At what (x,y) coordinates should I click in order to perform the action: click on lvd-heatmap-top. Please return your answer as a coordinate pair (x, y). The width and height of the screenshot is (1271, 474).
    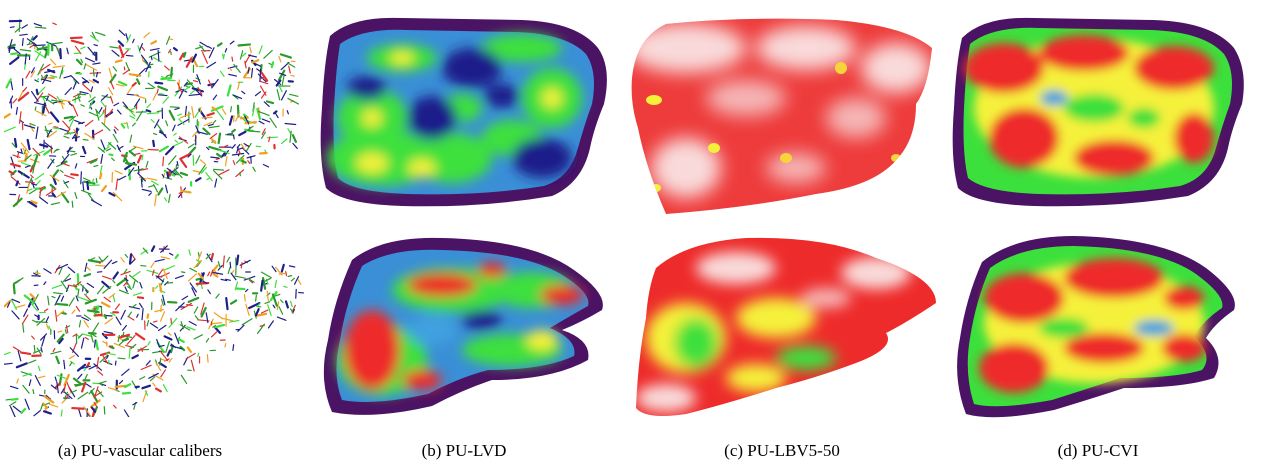
    Looking at the image, I should click on (463, 112).